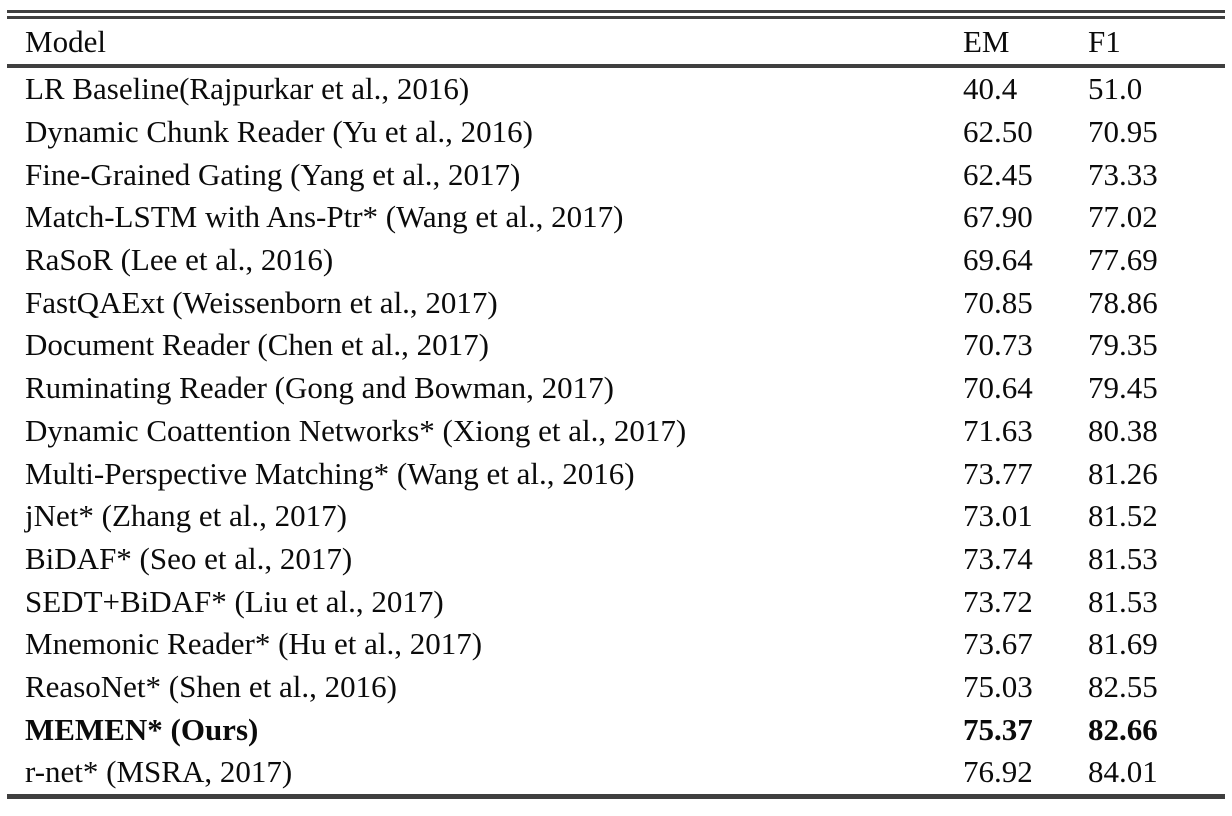 This screenshot has height=816, width=1232. Describe the element at coordinates (1123, 132) in the screenshot. I see `f1-score-cell: 70.95` at that location.